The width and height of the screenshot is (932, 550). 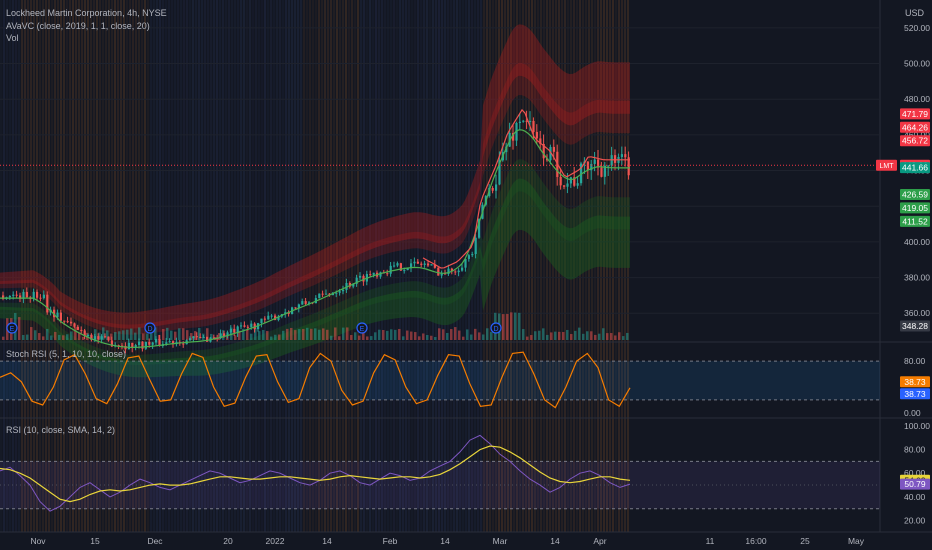 I want to click on rsi-pane, so click(x=440, y=473).